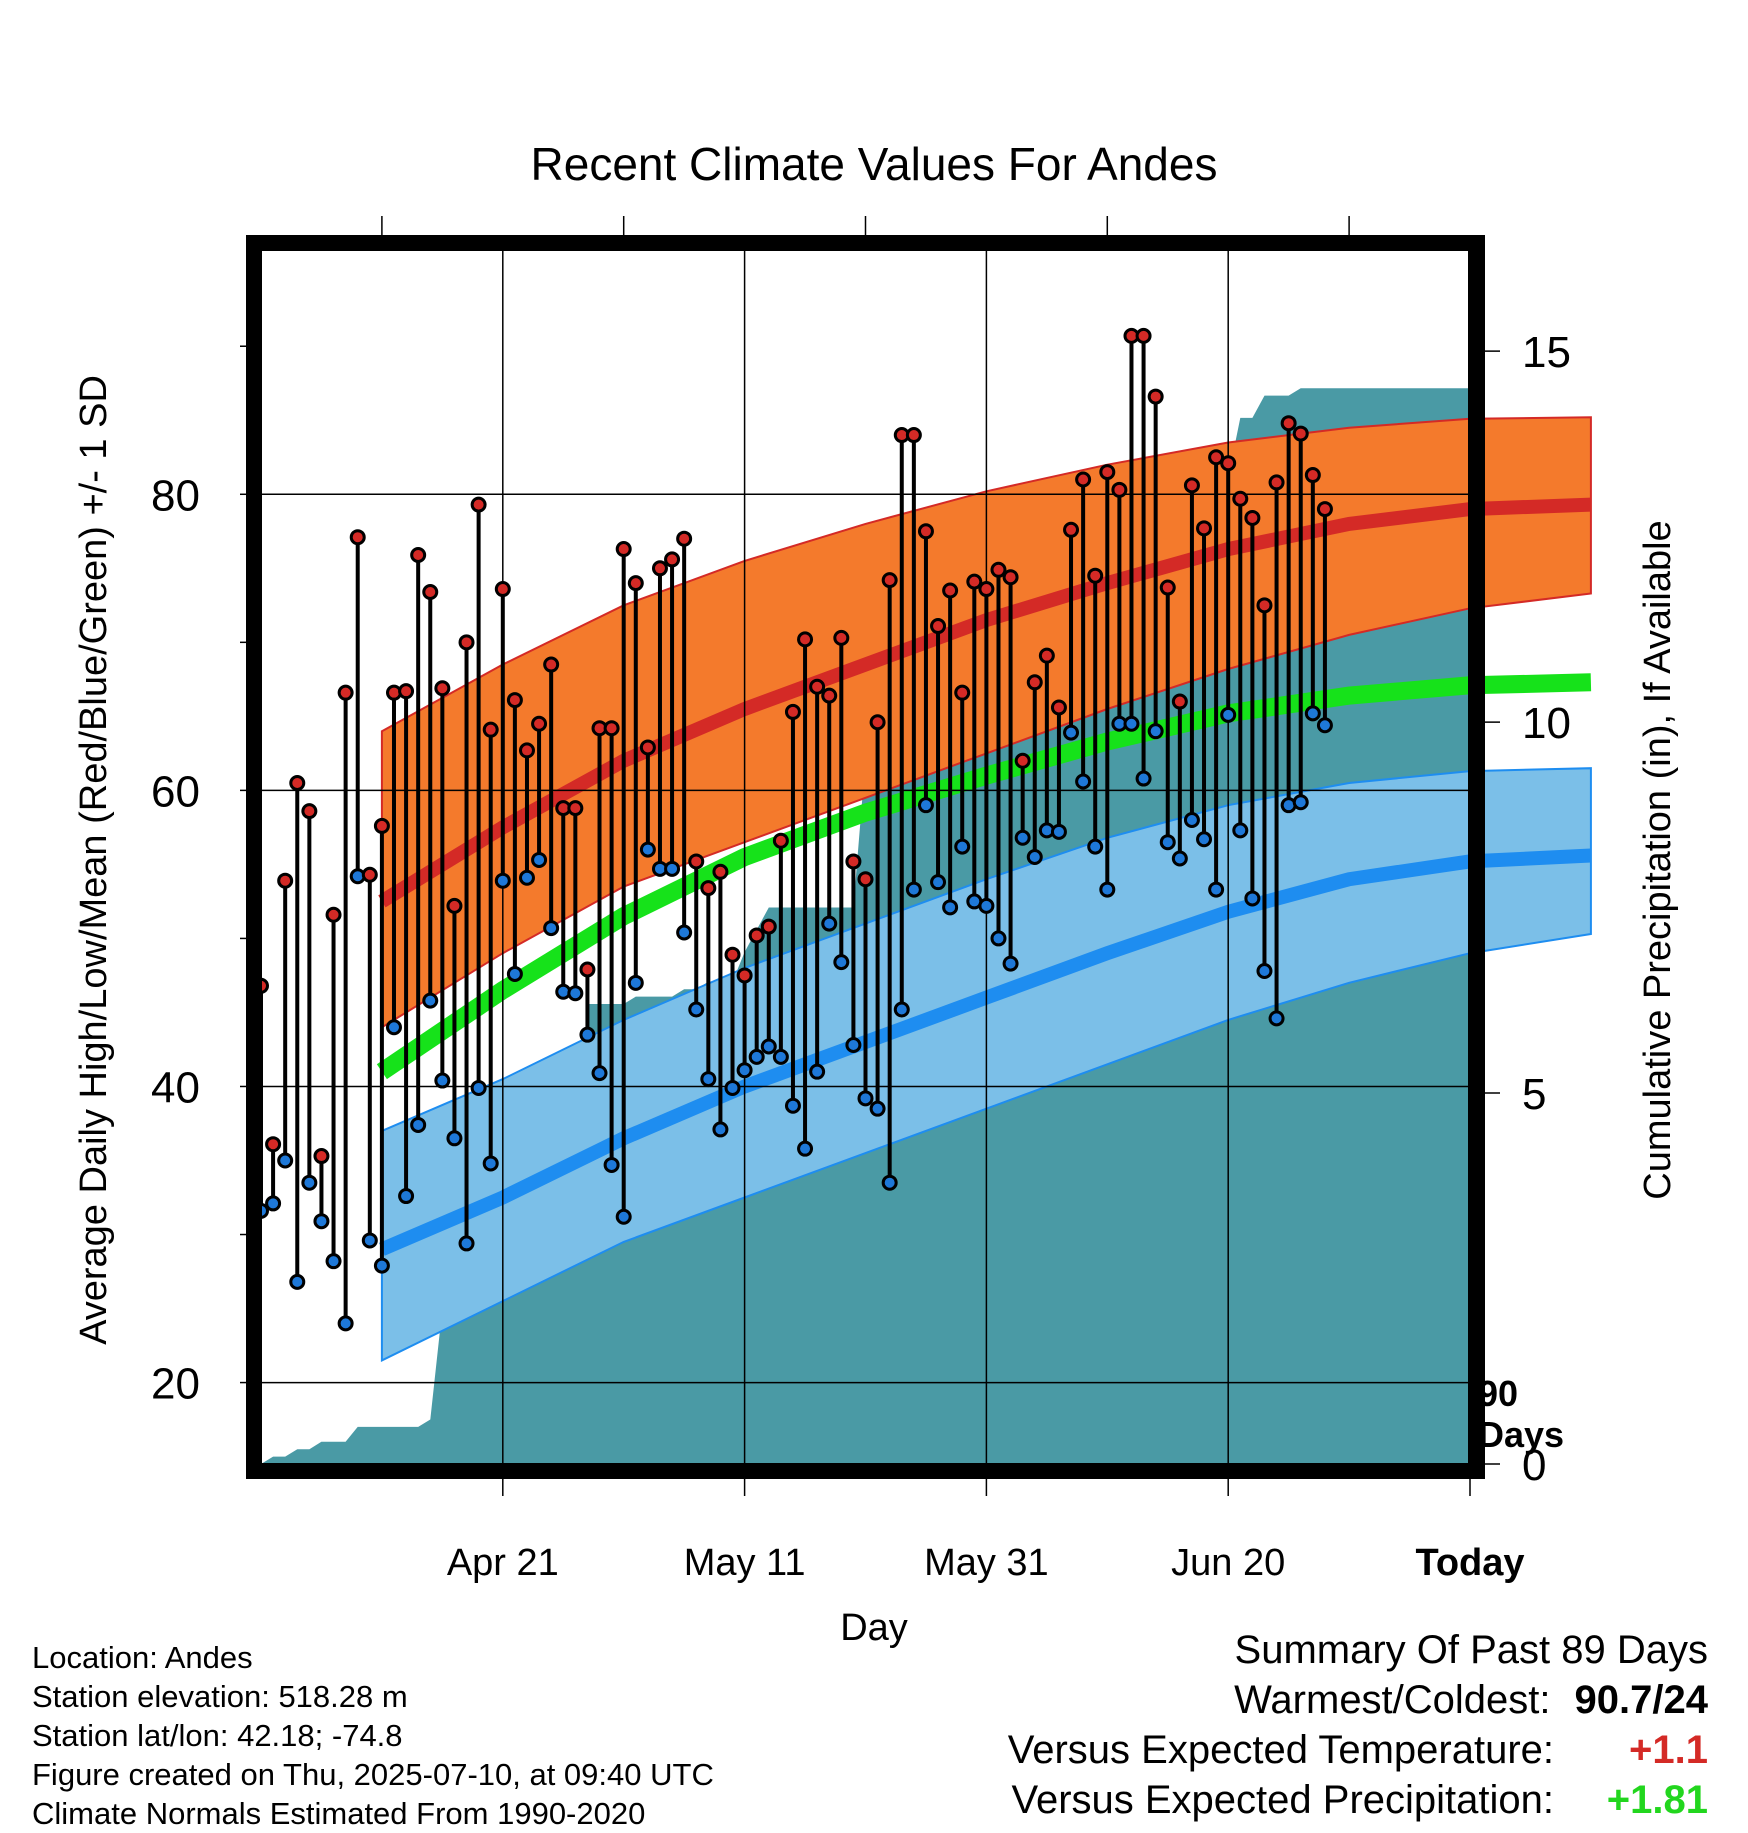  I want to click on warm-cold-label: Warmest/Coldest:, so click(1392, 1700).